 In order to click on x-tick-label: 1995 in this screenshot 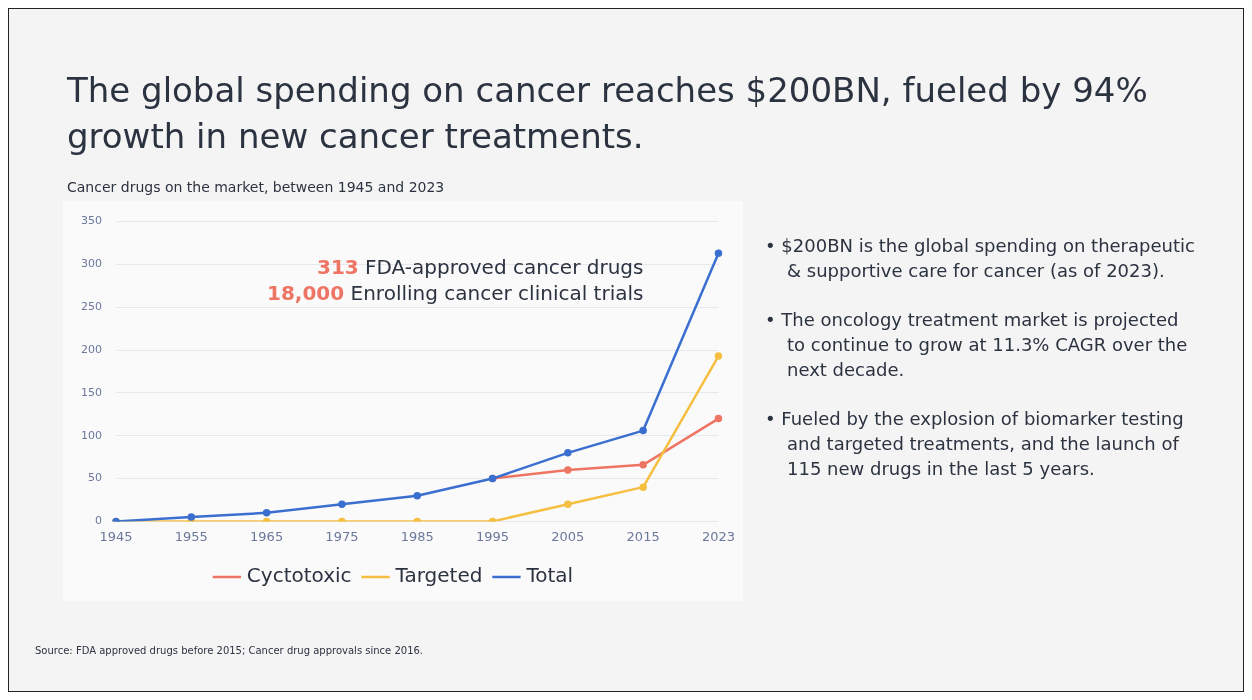, I will do `click(492, 536)`.